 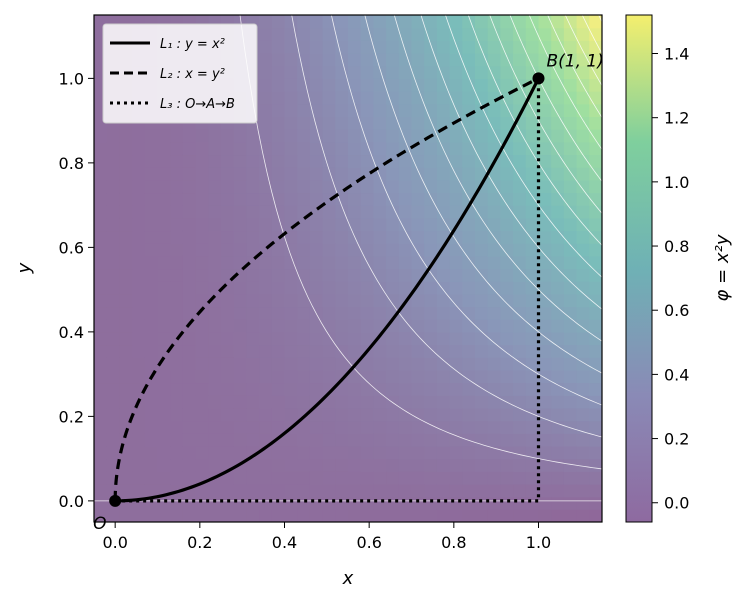 What do you see at coordinates (71, 416) in the screenshot?
I see `y-tick-label: 0.2` at bounding box center [71, 416].